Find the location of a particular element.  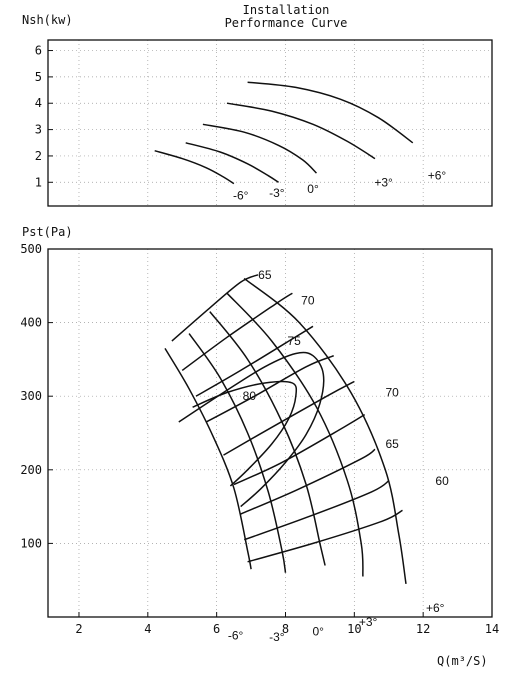

curve-annotation: 75 is located at coordinates (294, 341).